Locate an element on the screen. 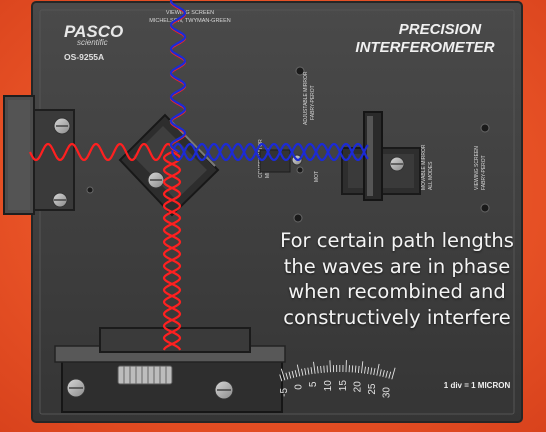 The width and height of the screenshot is (546, 432). label-fabry-perot: FABRY-PEROT is located at coordinates (313, 102).